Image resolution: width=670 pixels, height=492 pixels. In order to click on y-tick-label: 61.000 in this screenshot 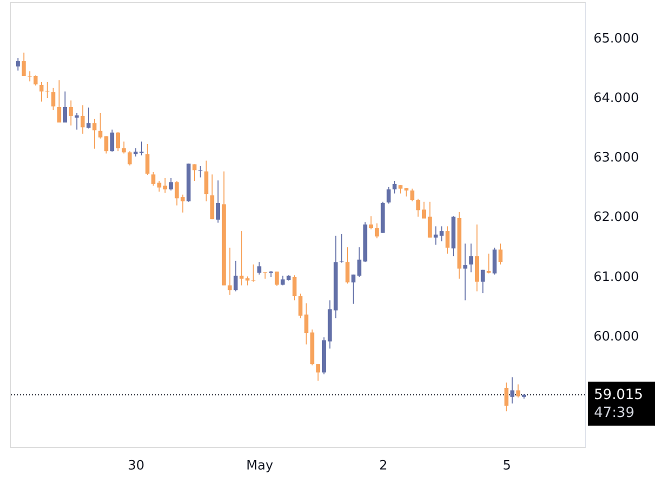, I will do `click(616, 277)`.